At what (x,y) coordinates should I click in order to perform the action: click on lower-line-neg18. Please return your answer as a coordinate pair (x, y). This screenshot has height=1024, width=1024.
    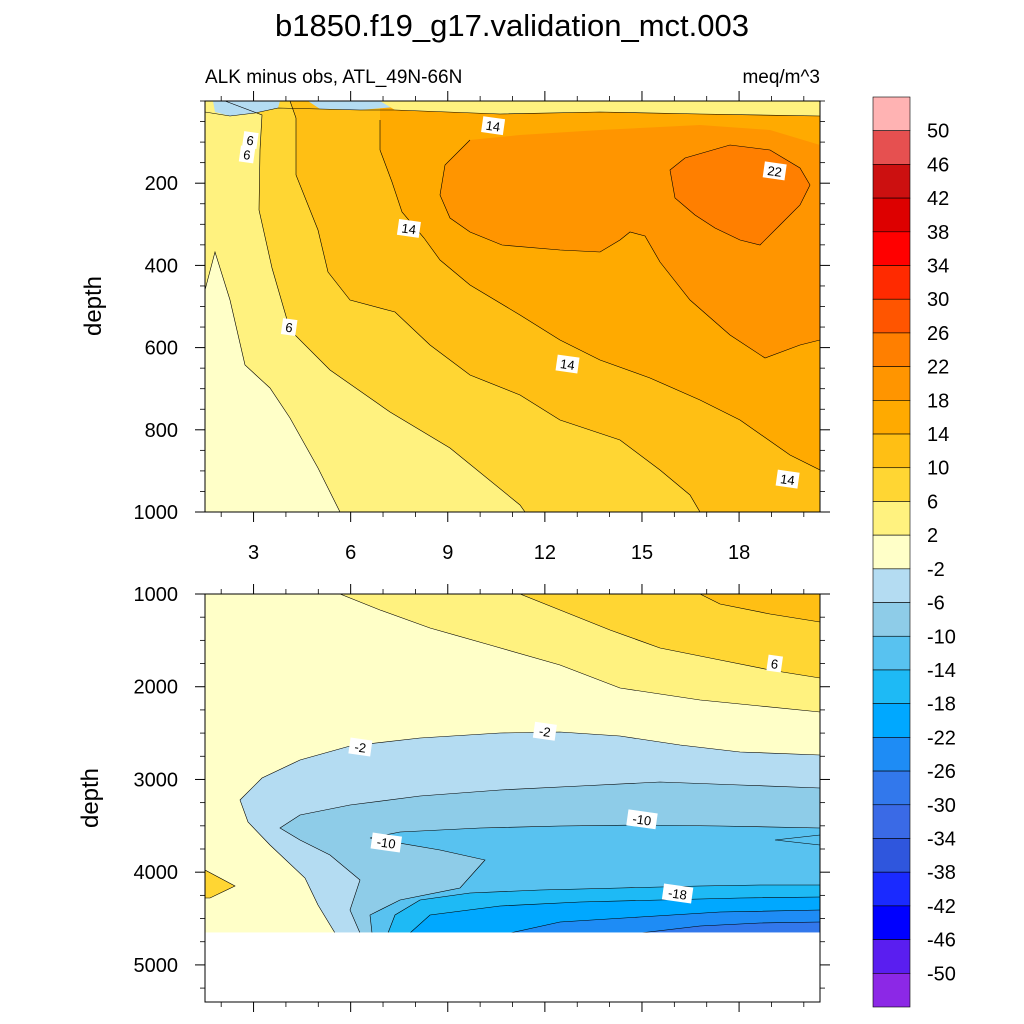
    Looking at the image, I should click on (614, 914).